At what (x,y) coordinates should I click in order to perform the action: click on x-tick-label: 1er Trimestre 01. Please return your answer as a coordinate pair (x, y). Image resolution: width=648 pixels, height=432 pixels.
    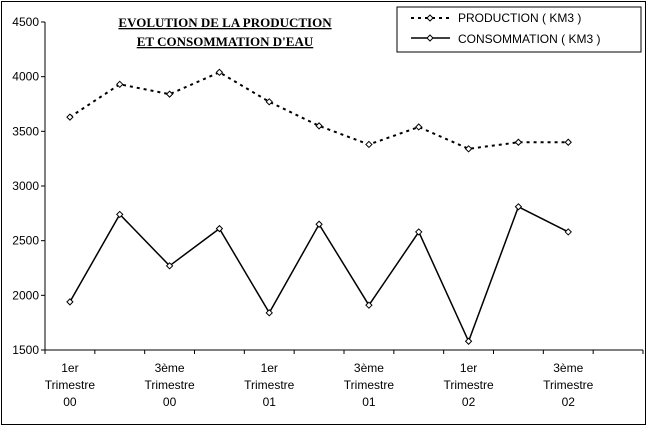
    Looking at the image, I should click on (269, 385).